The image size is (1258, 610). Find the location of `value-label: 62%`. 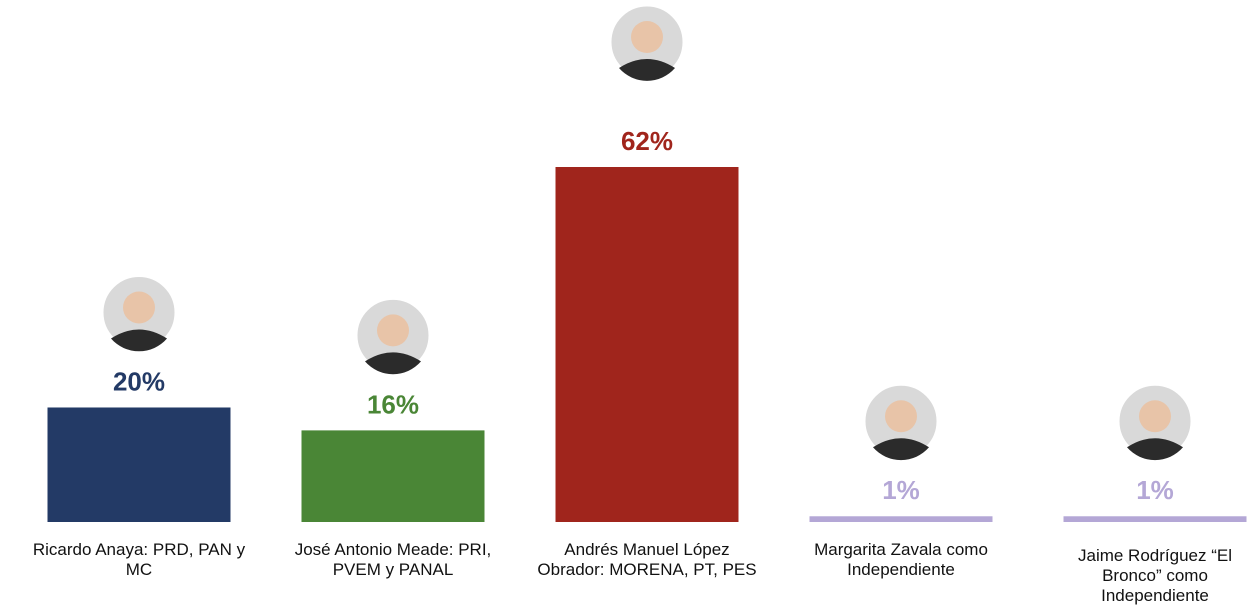

value-label: 62% is located at coordinates (647, 141).